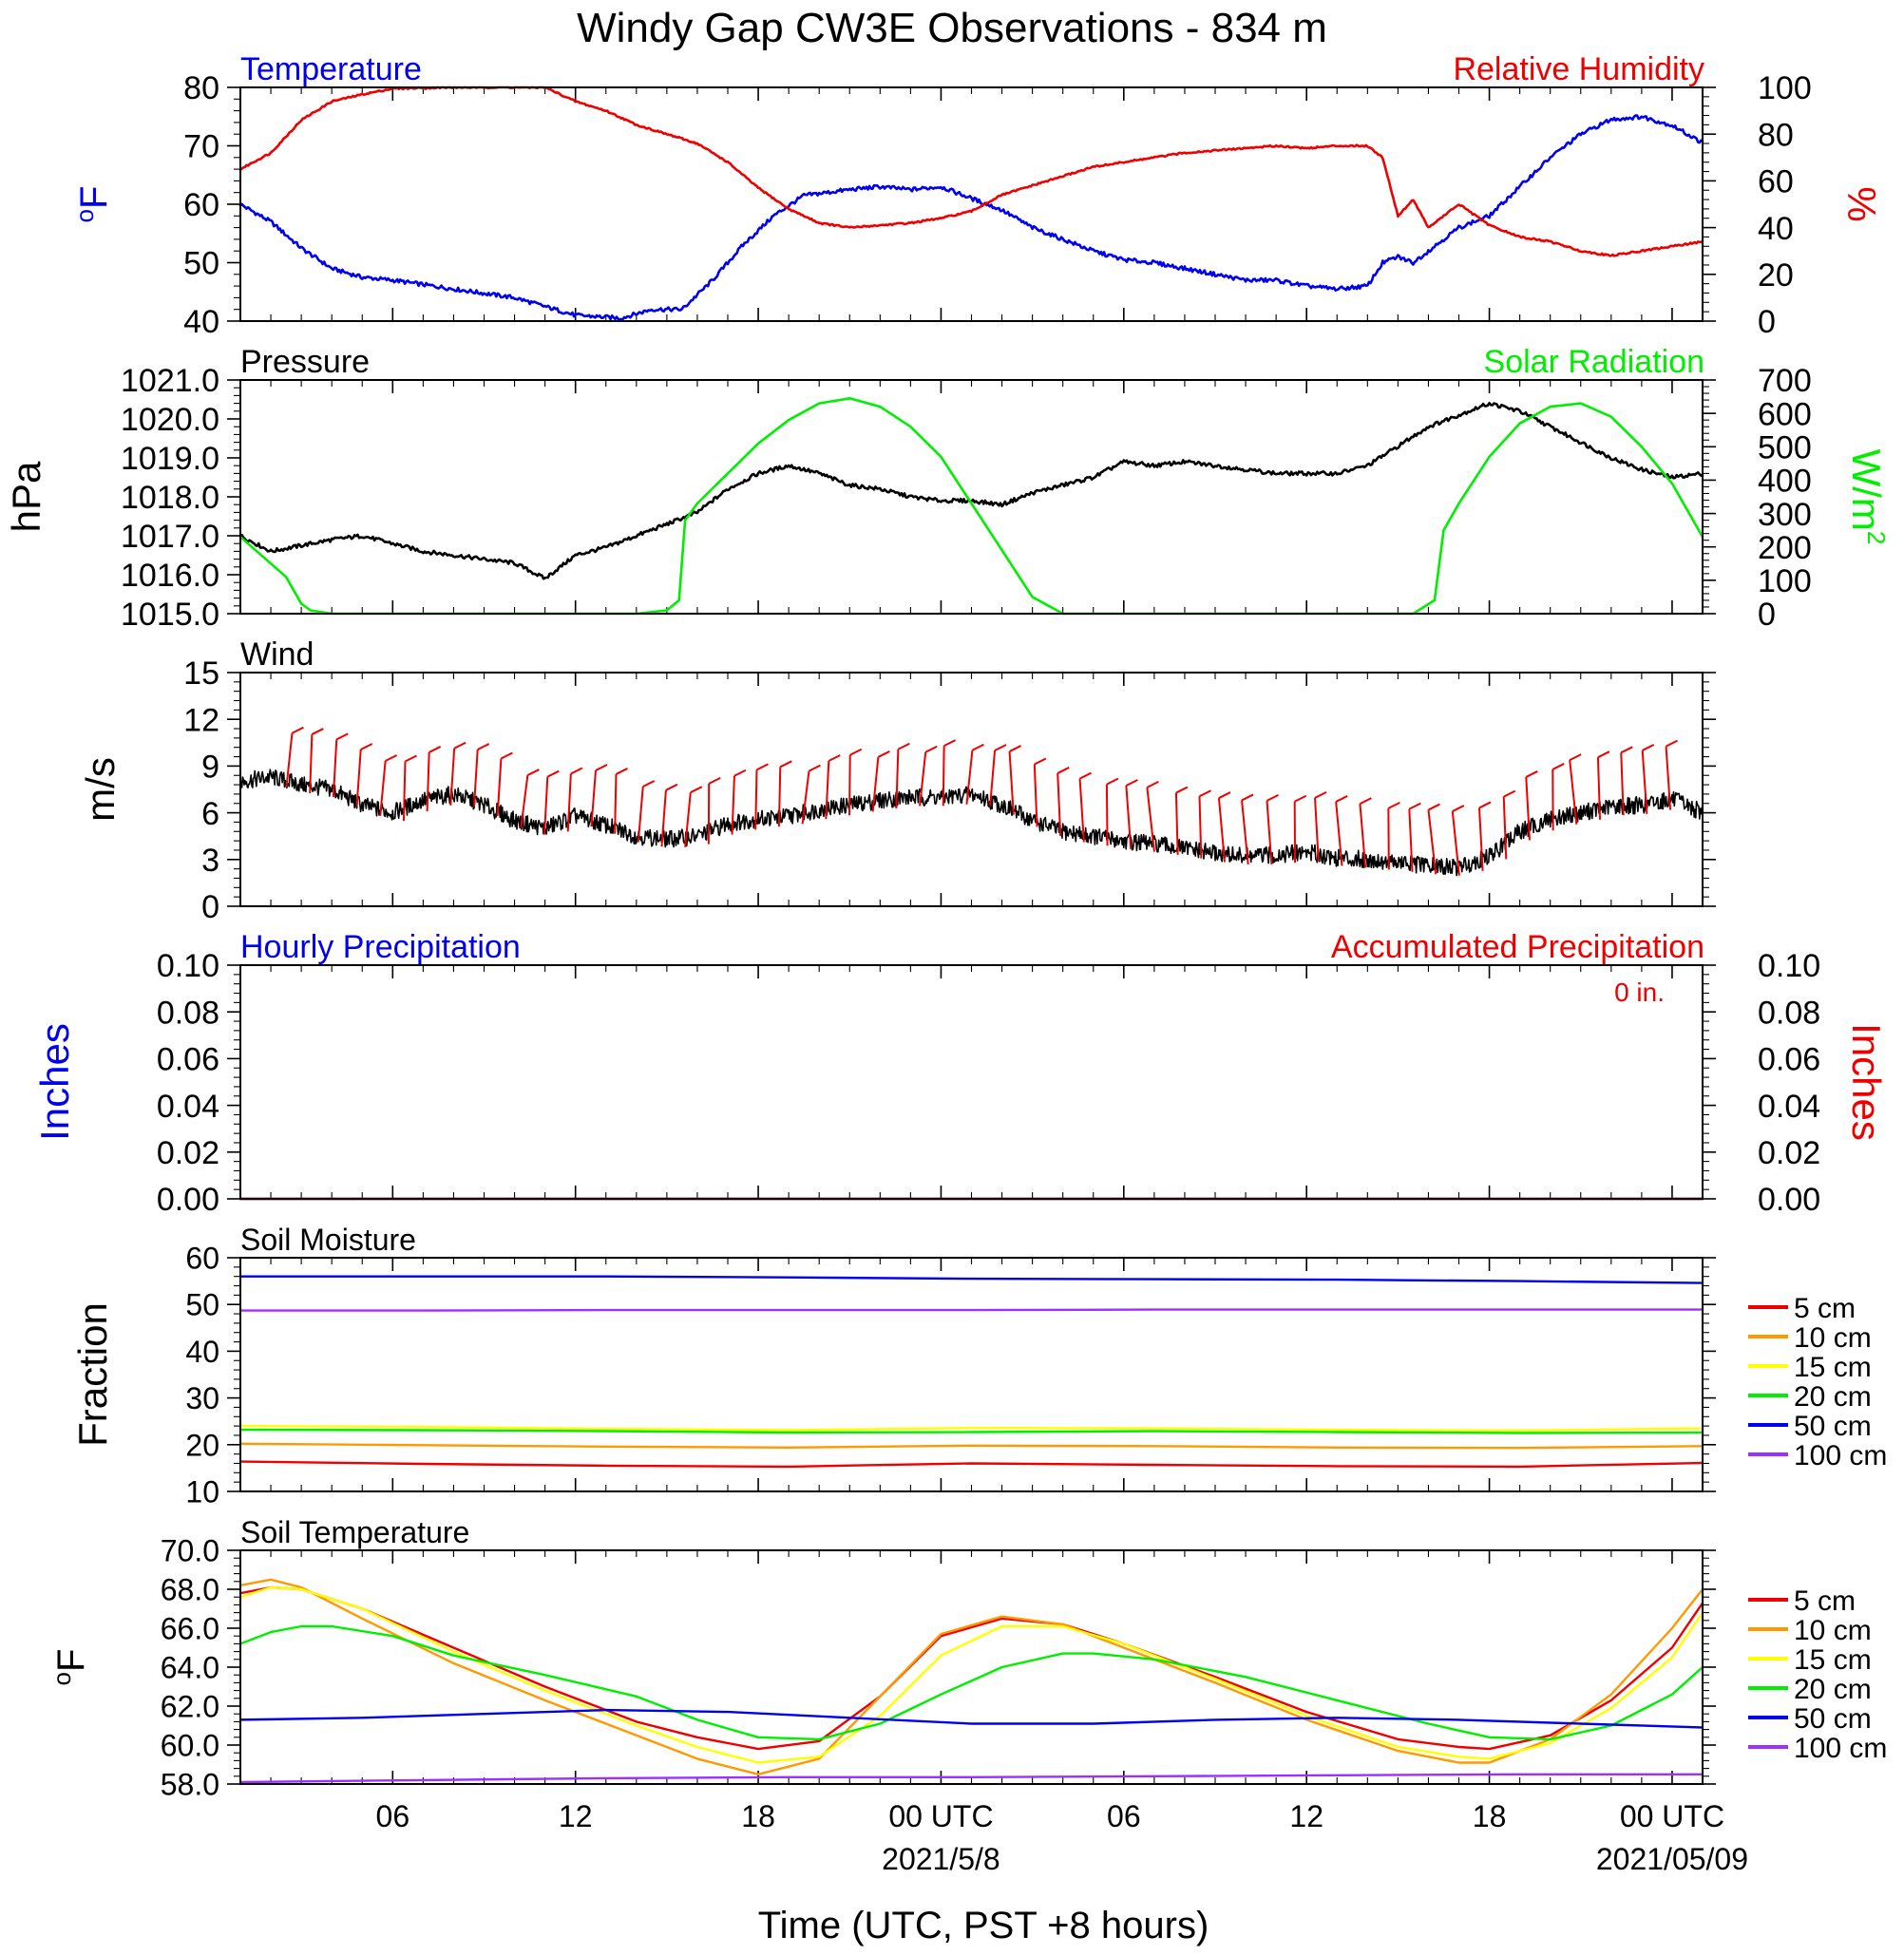 This screenshot has height=1955, width=1904. I want to click on y2-tick-label: 0.06, so click(1789, 1060).